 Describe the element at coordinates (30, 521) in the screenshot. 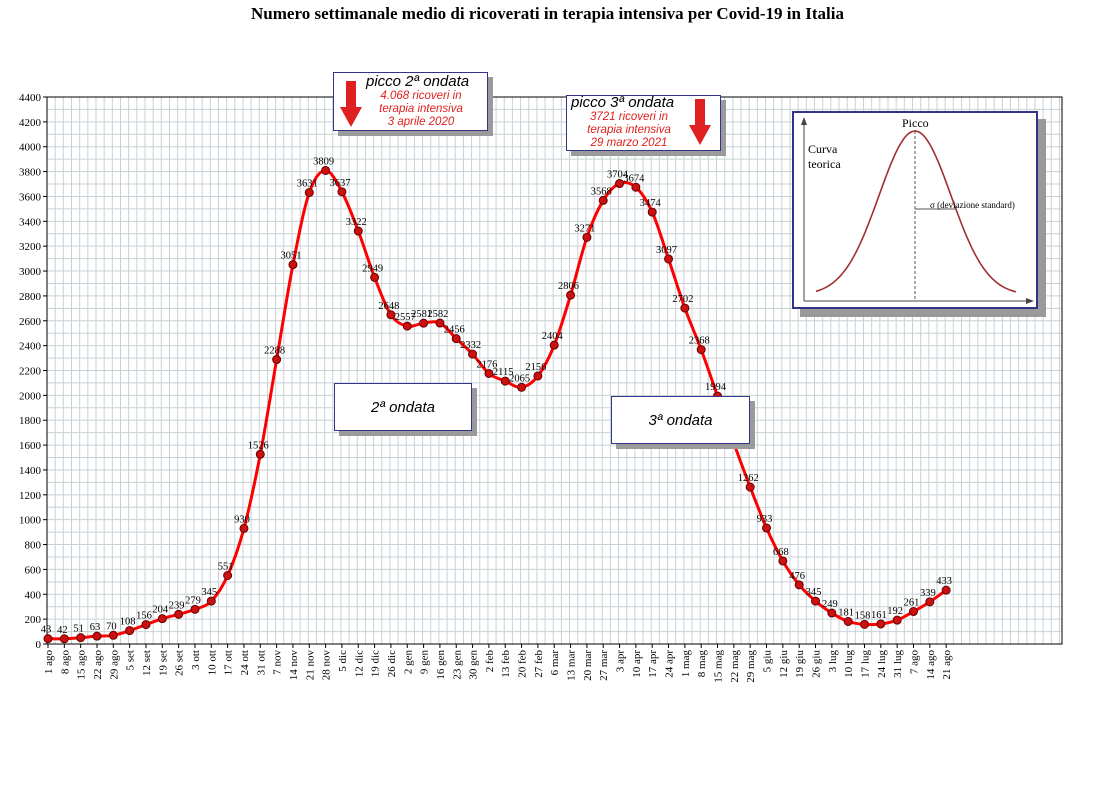

I see `y-tick-label: 1000` at that location.